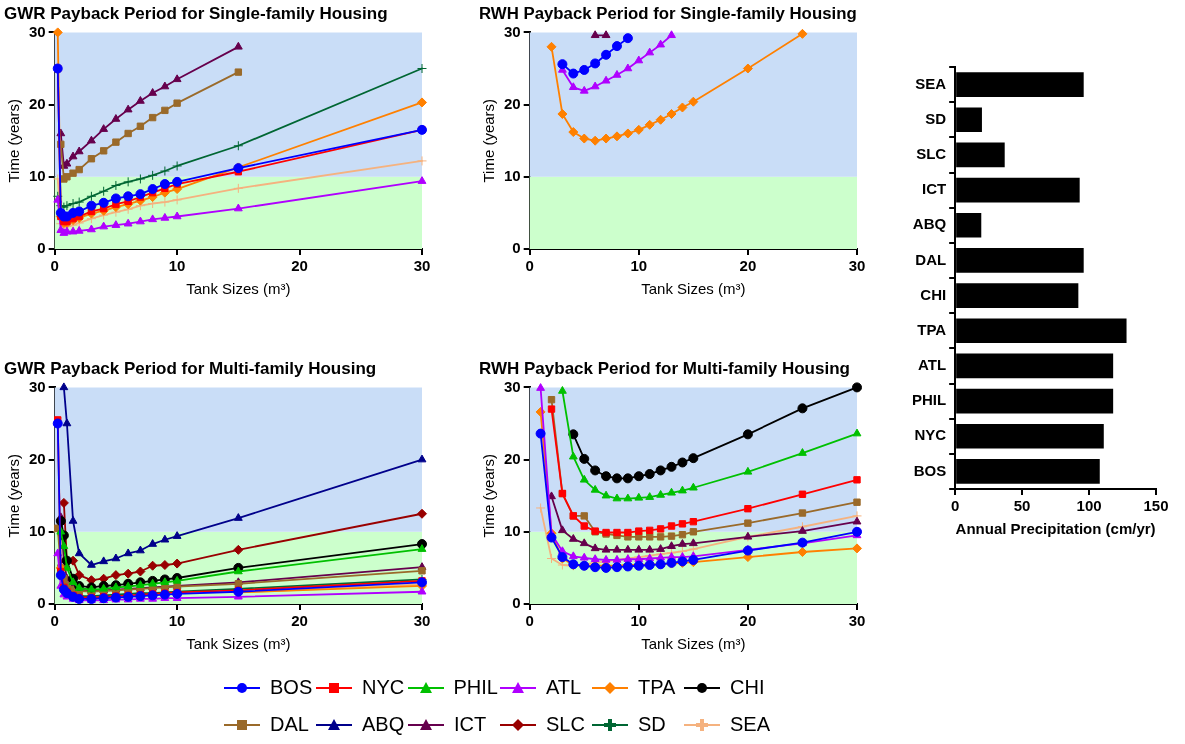 The width and height of the screenshot is (1185, 744). What do you see at coordinates (668, 13) in the screenshot?
I see `chart-title: RWH Payback Period for Single-family Housing` at bounding box center [668, 13].